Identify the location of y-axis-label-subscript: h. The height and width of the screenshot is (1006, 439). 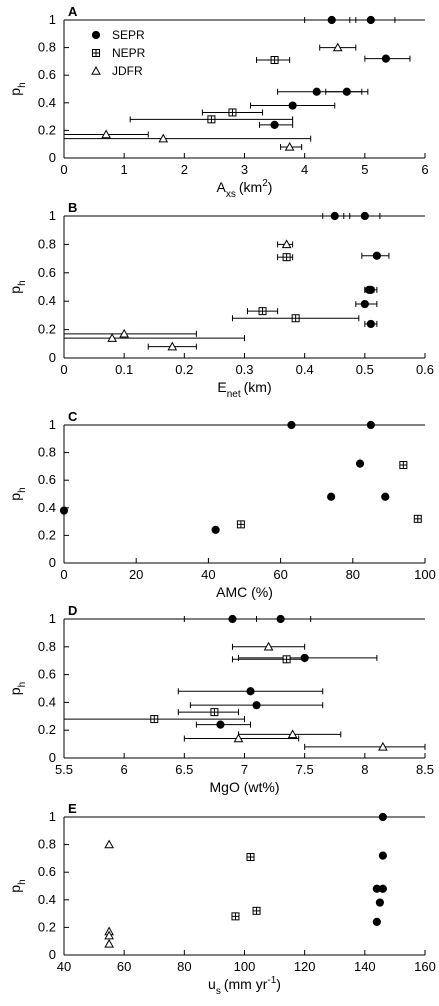
(22, 490).